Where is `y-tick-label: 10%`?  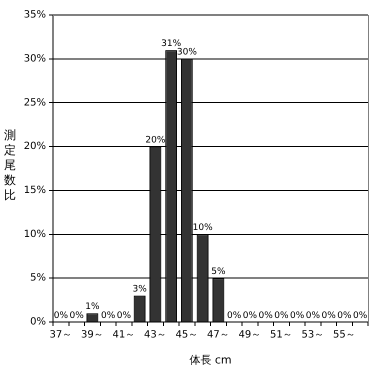
y-tick-label: 10% is located at coordinates (35, 234).